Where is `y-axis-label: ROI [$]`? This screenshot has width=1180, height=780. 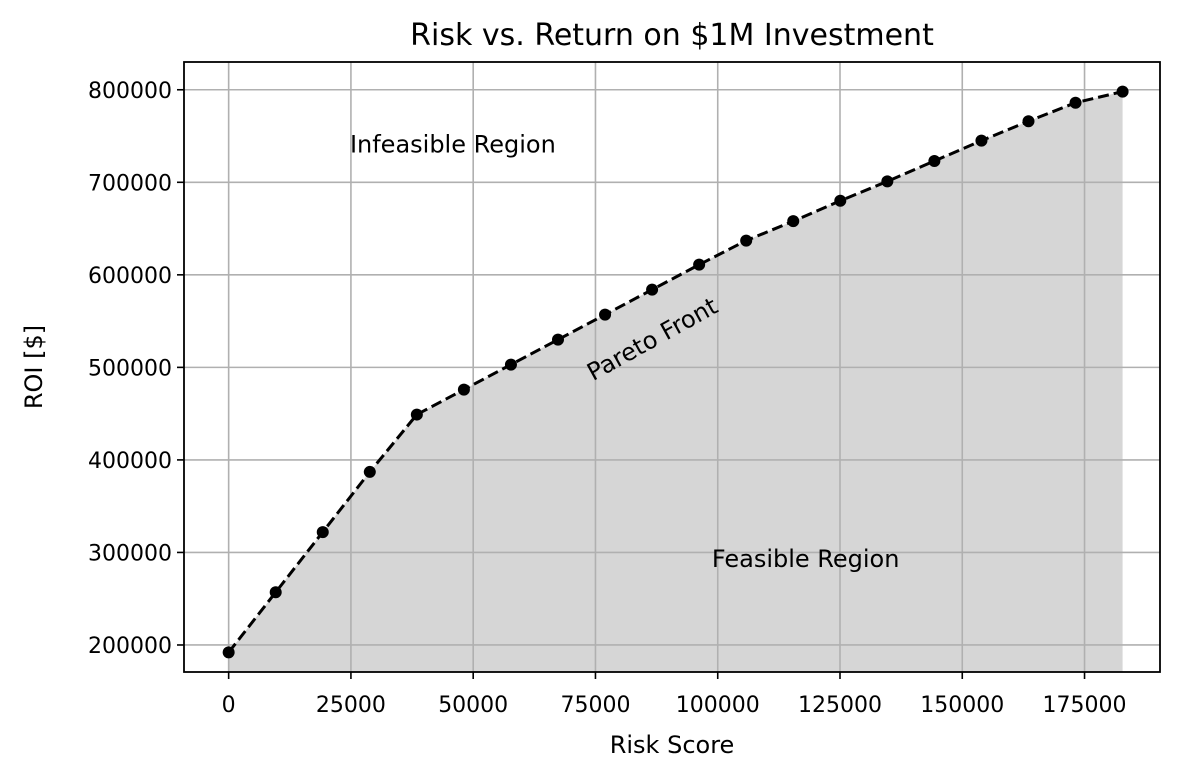 y-axis-label: ROI [$] is located at coordinates (34, 367).